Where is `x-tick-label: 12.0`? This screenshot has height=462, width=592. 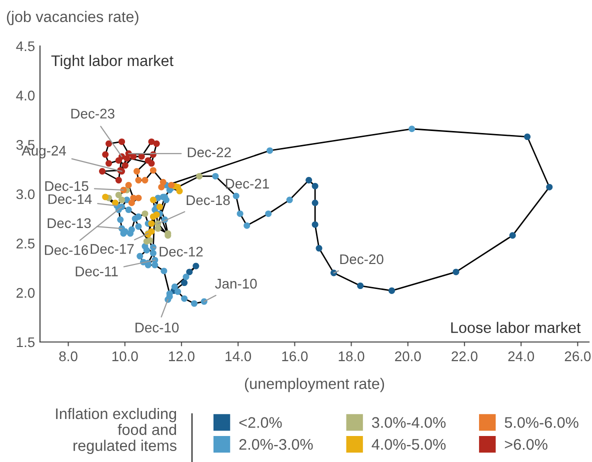 x-tick-label: 12.0 is located at coordinates (181, 356).